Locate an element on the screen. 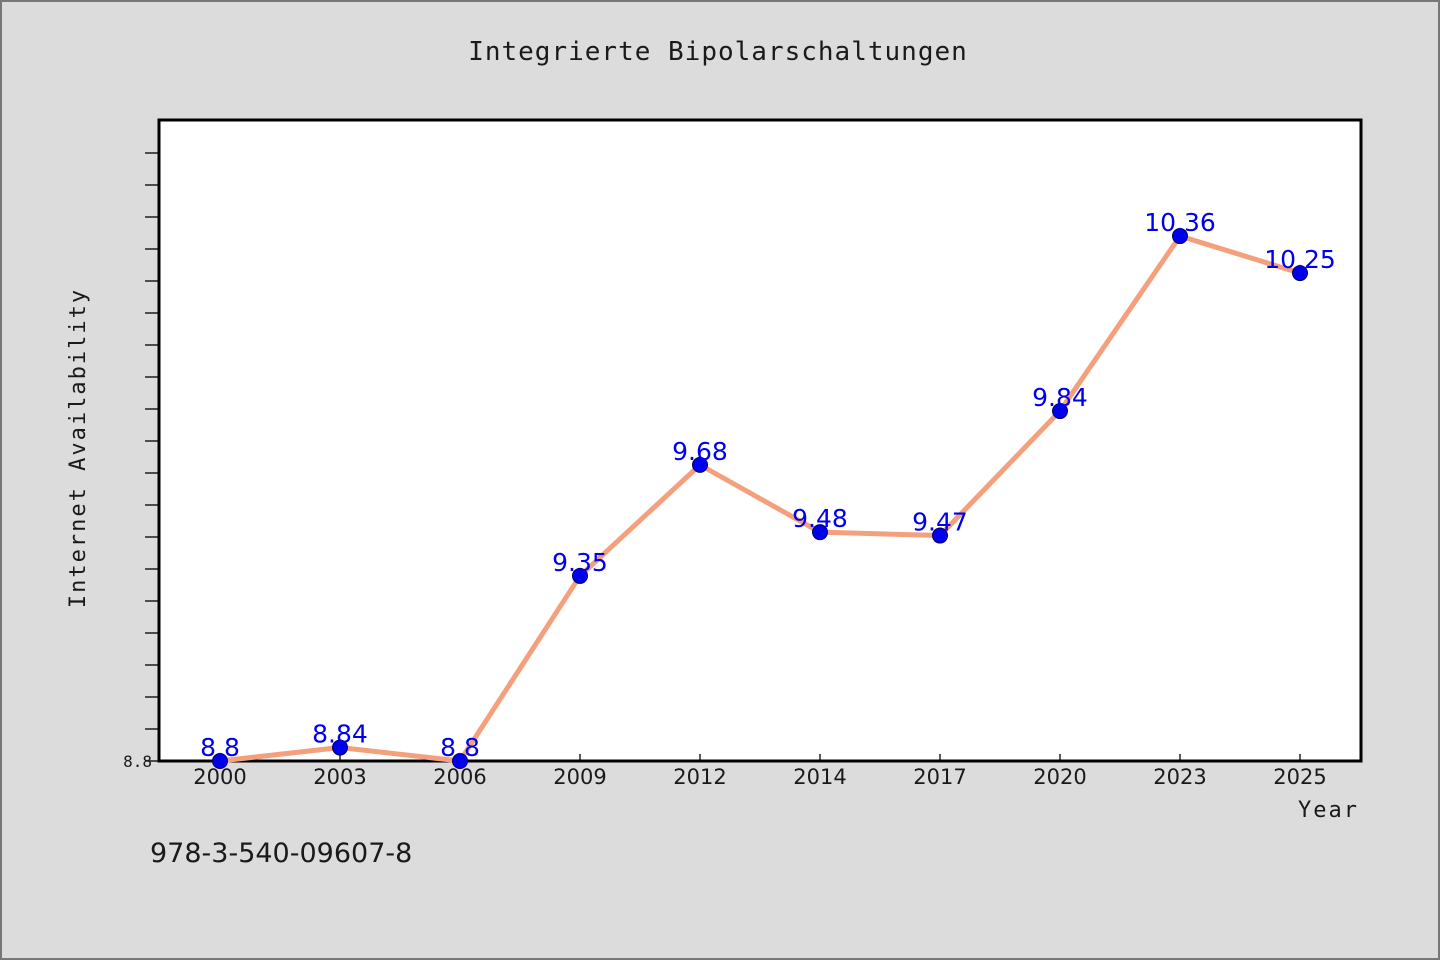 The width and height of the screenshot is (1440, 960). data-label: 9.35 is located at coordinates (580, 562).